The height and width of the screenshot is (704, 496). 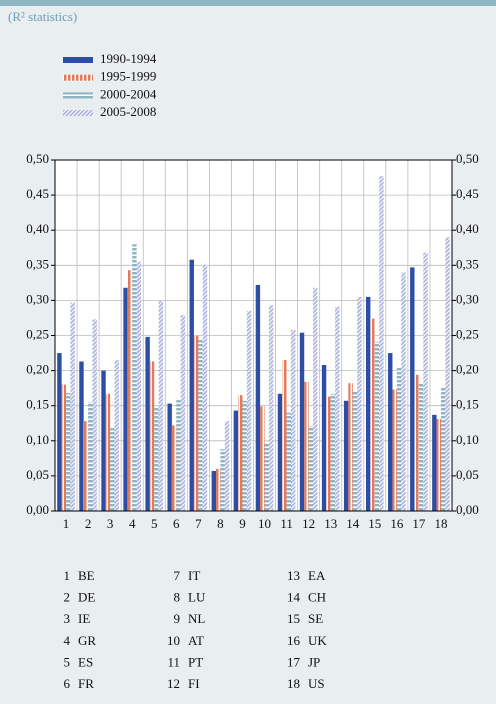 What do you see at coordinates (467, 333) in the screenshot?
I see `y2-tick-label: 0,25` at bounding box center [467, 333].